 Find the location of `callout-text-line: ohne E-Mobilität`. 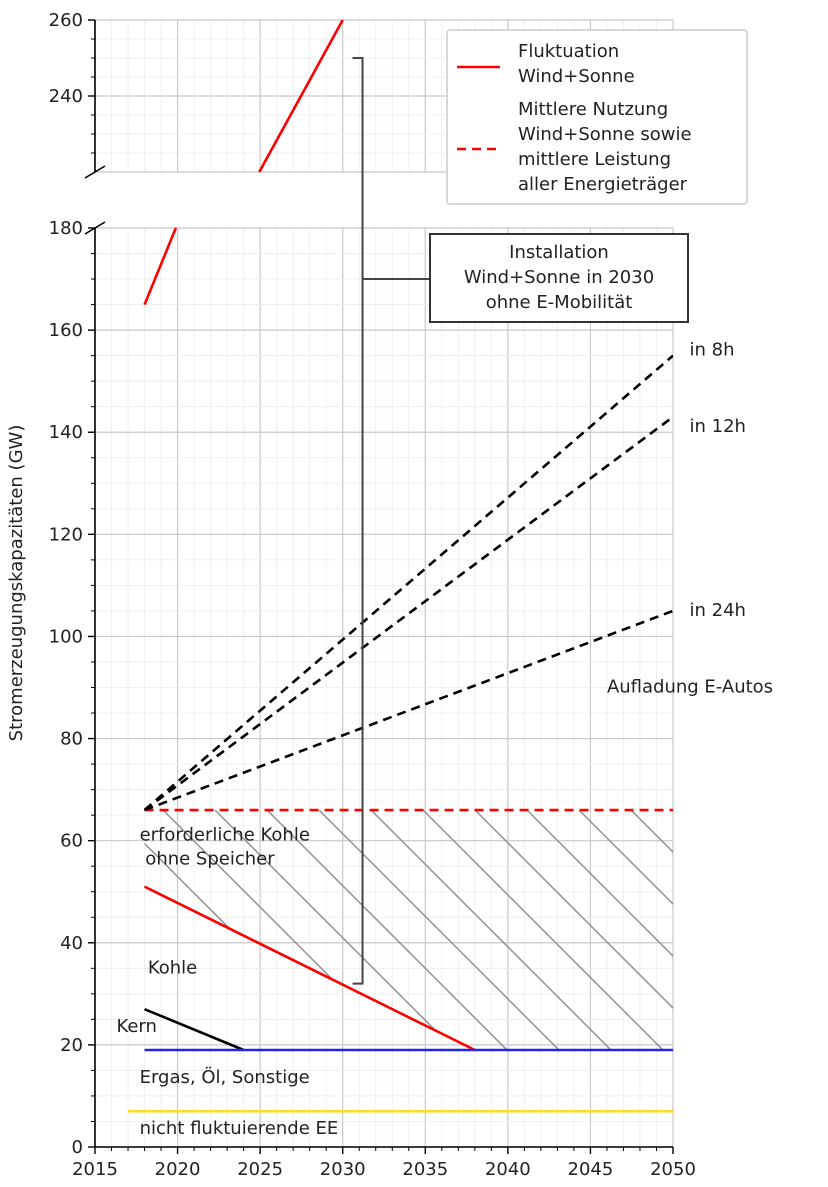

callout-text-line: ohne E-Mobilität is located at coordinates (559, 302).